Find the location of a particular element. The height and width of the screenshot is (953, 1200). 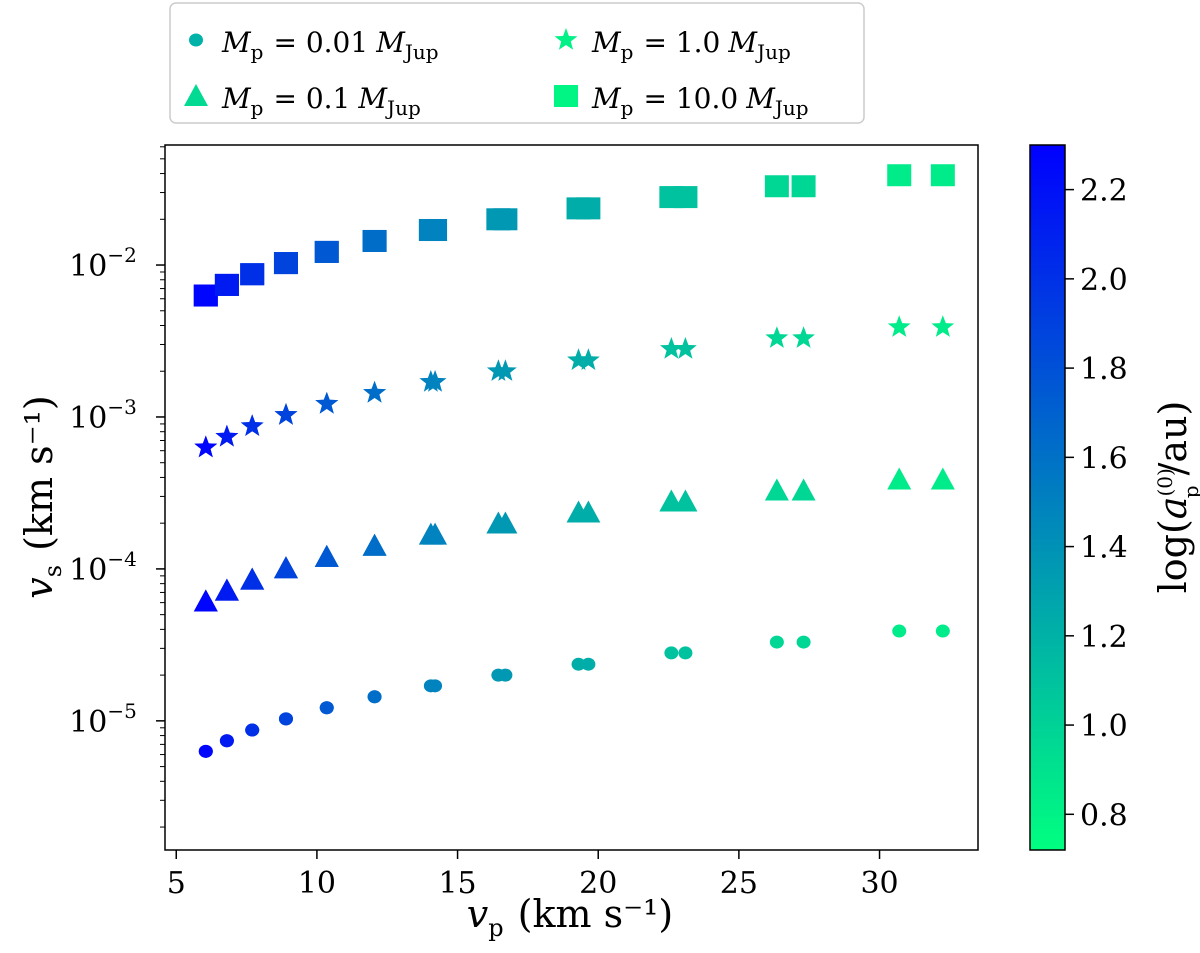

legend-marker-triangle is located at coordinates (196, 95).